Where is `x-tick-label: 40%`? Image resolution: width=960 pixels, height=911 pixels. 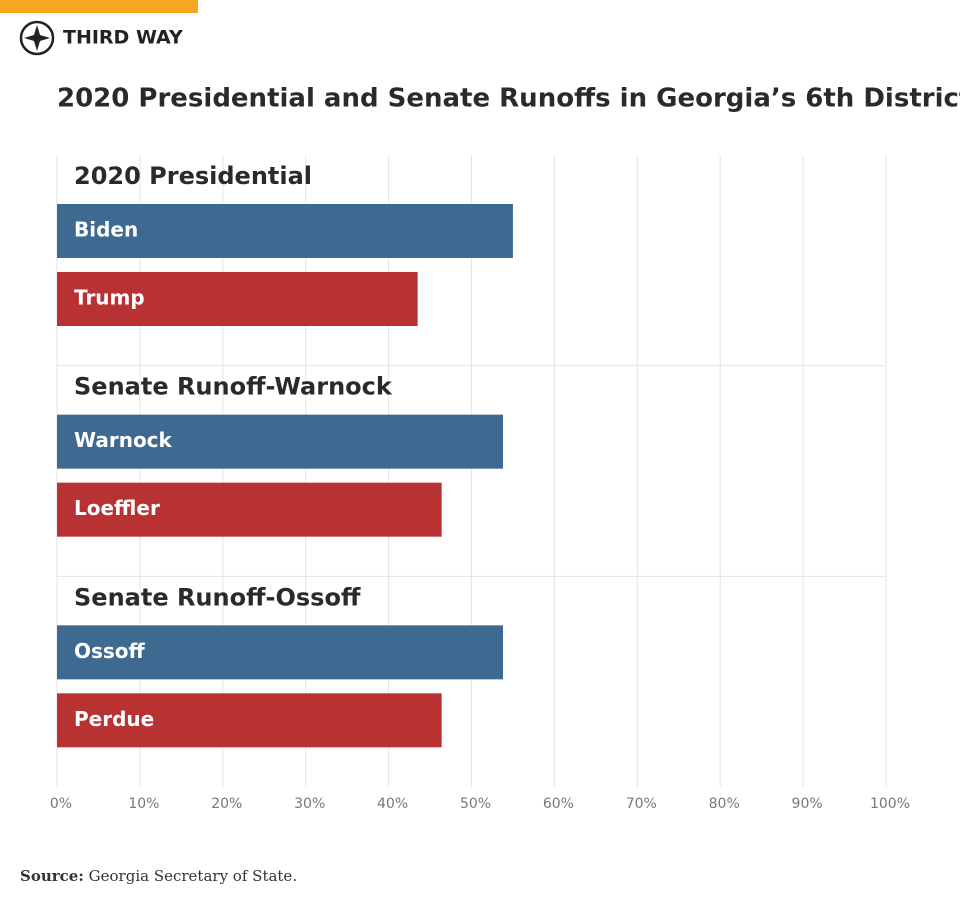 x-tick-label: 40% is located at coordinates (392, 804).